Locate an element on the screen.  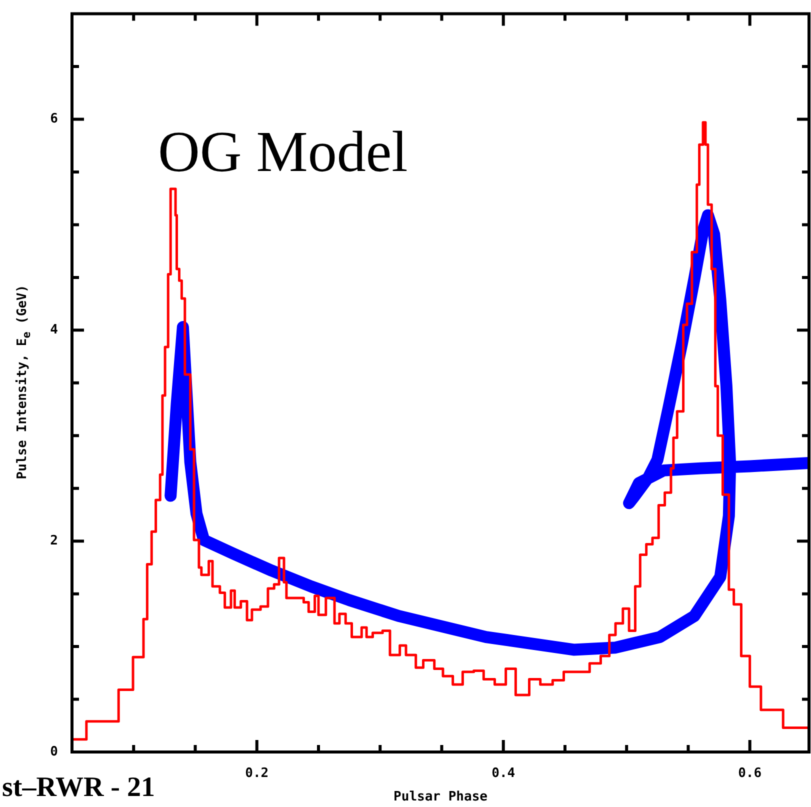
annotation: OG Model is located at coordinates (283, 151).